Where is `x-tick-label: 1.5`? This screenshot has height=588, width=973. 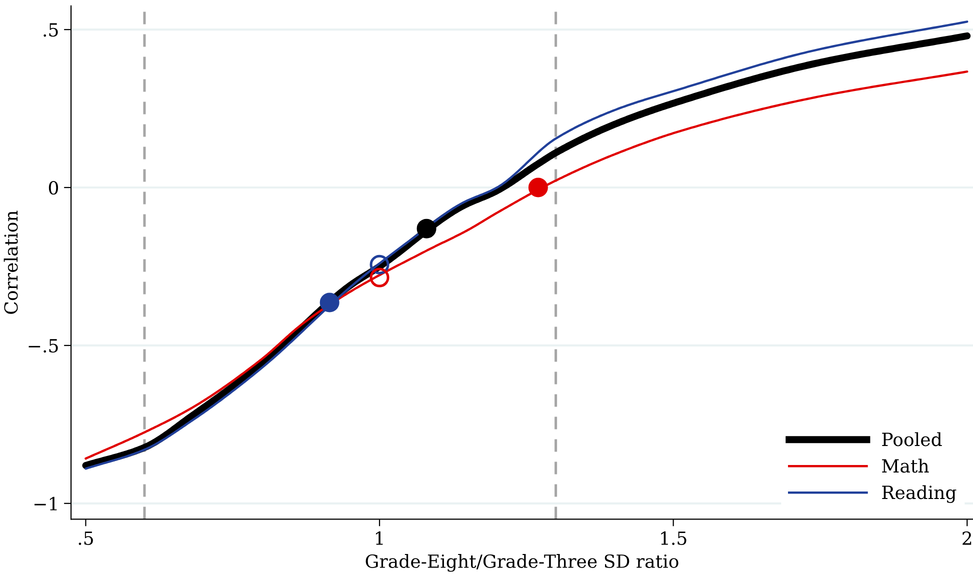 x-tick-label: 1.5 is located at coordinates (673, 538).